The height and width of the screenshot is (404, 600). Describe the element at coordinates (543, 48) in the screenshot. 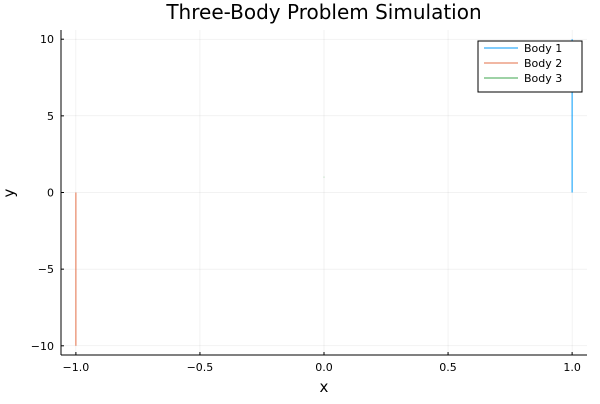

I see `legend-label: Body 1` at that location.